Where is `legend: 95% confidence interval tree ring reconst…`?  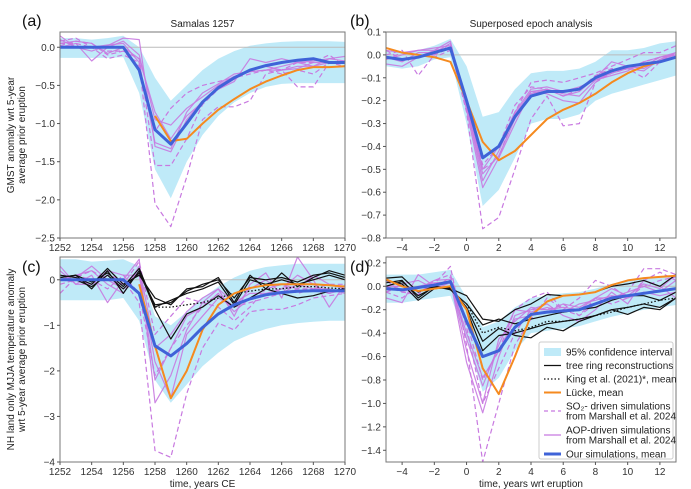
legend: 95% confidence interval tree ring reconst… is located at coordinates (607, 401).